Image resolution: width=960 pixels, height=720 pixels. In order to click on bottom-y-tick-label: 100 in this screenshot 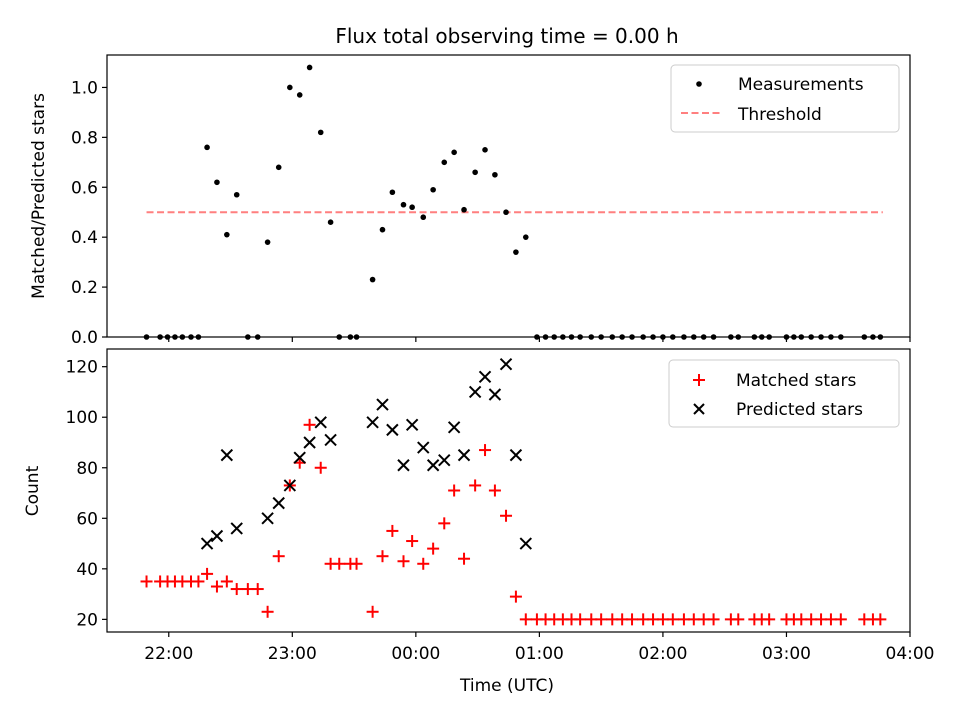, I will do `click(82, 418)`.